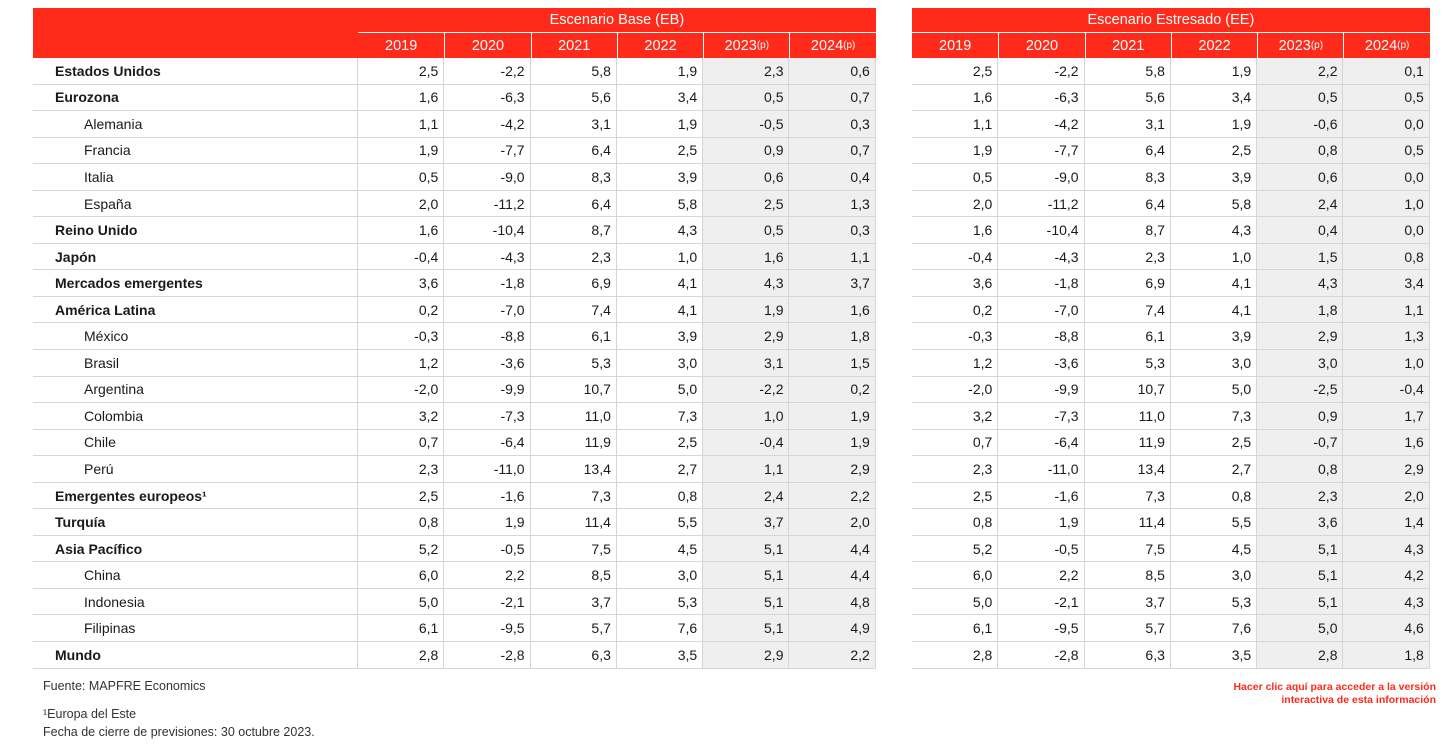 The height and width of the screenshot is (746, 1448). I want to click on stress-value-cell: -10,4, so click(1041, 230).